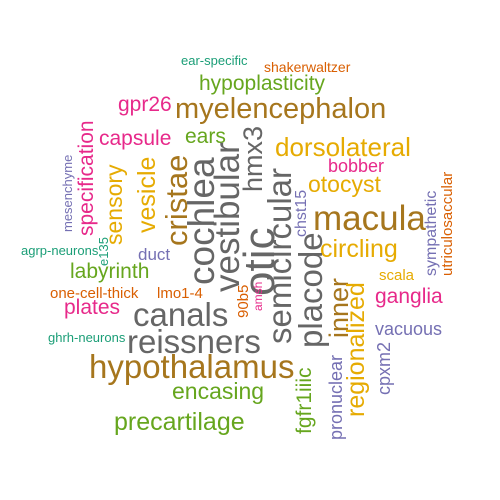 Image resolution: width=500 pixels, height=500 pixels. Describe the element at coordinates (262, 83) in the screenshot. I see `word-hypoplasticity: hypoplasticity` at that location.